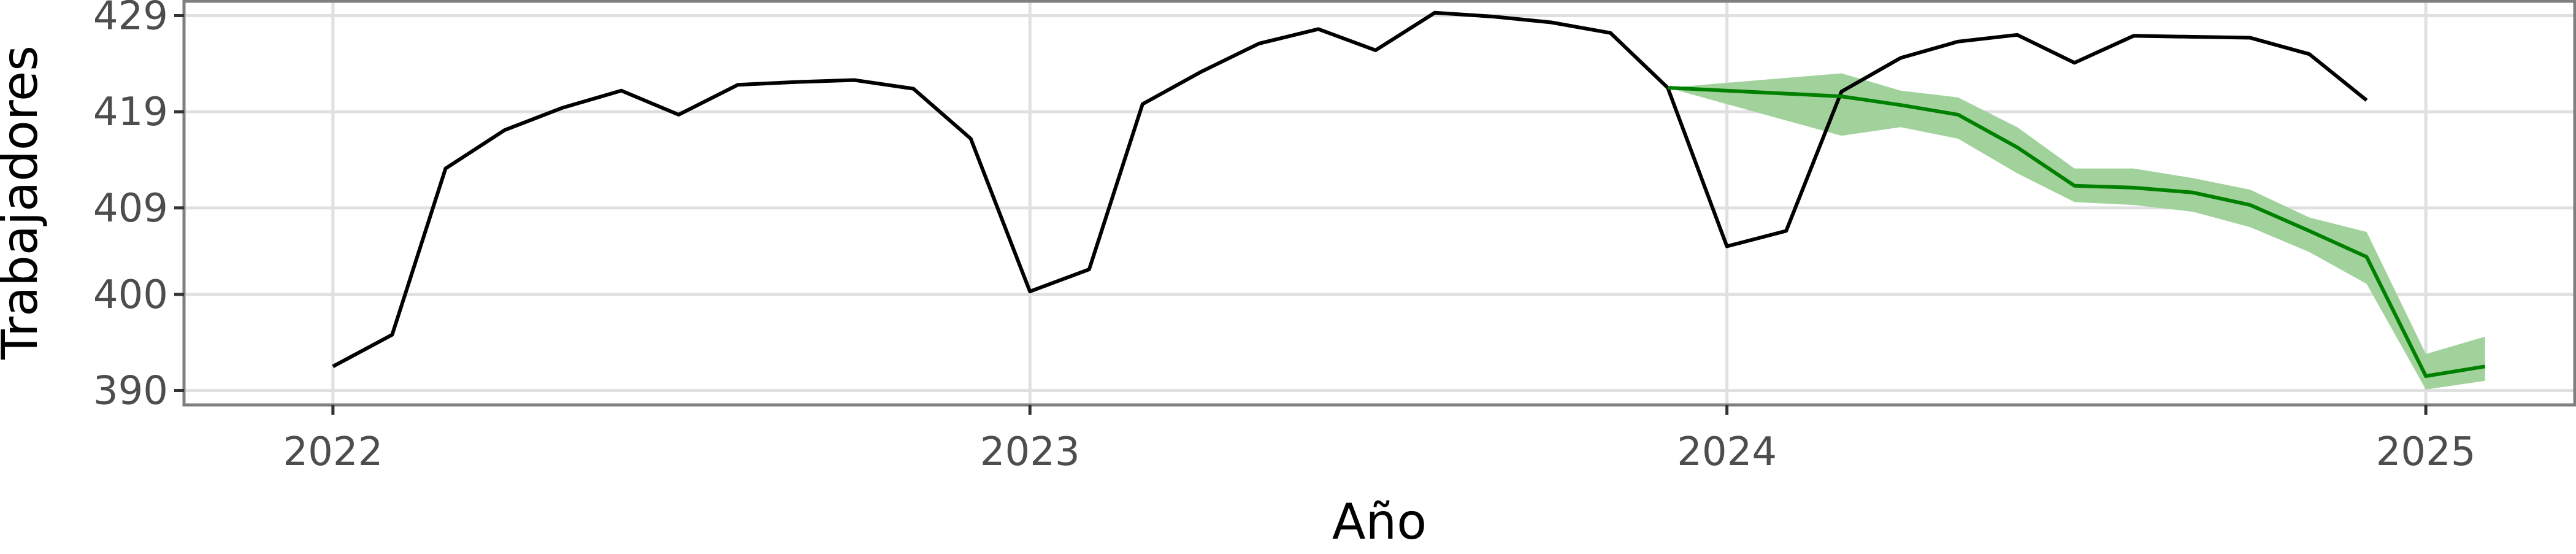  Describe the element at coordinates (130, 112) in the screenshot. I see `y-tick-label: 419` at that location.